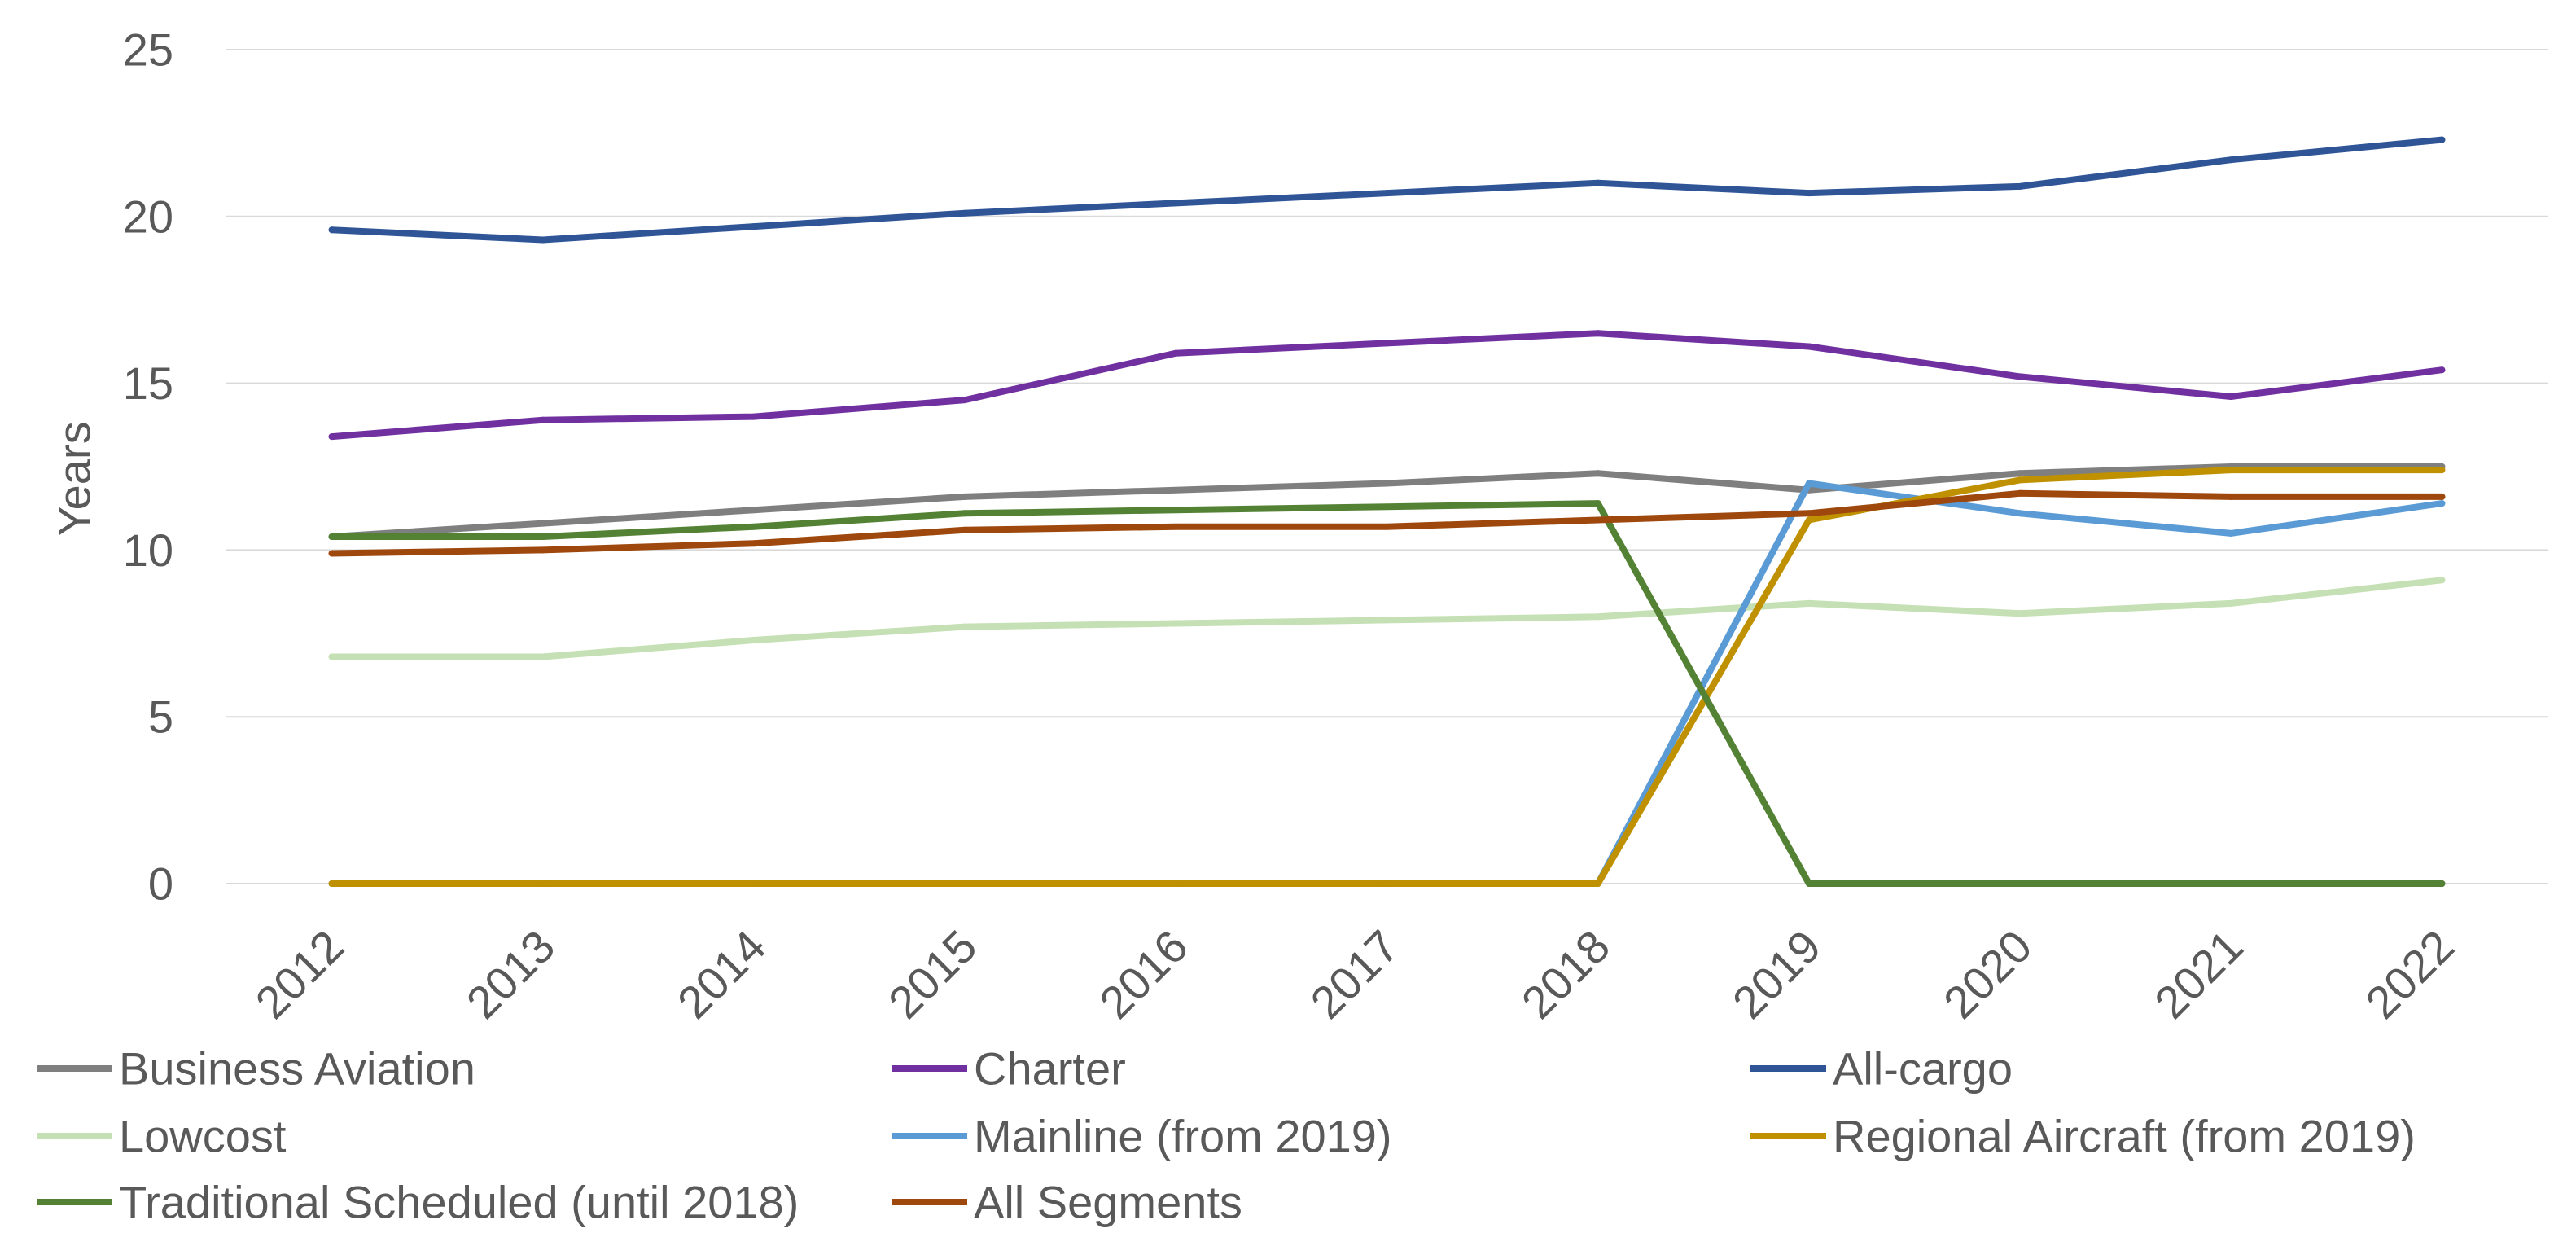  I want to click on data-point-charter-2019, so click(1808, 346).